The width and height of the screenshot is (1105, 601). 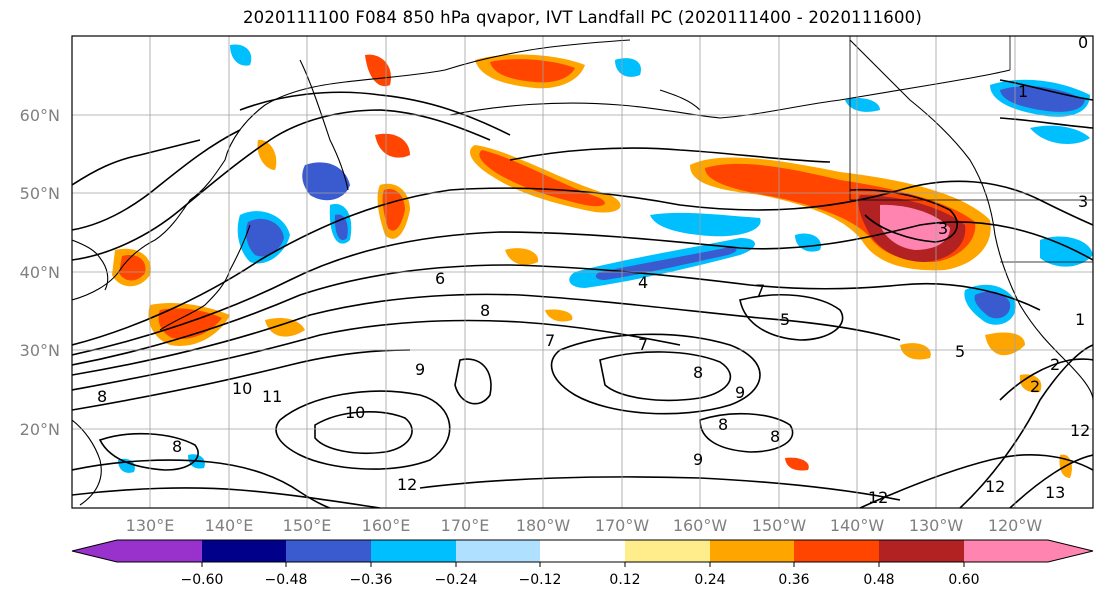 I want to click on colorbar-outline, so click(x=582, y=551).